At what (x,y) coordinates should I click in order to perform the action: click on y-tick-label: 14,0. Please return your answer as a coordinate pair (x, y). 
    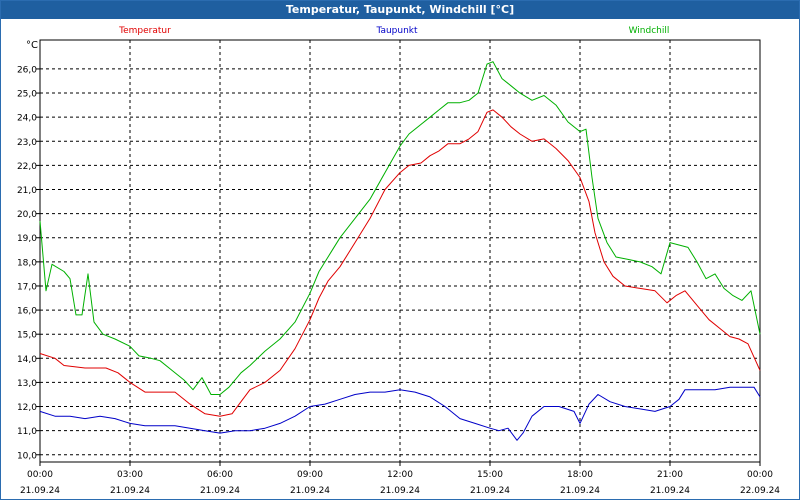
    Looking at the image, I should click on (27, 360).